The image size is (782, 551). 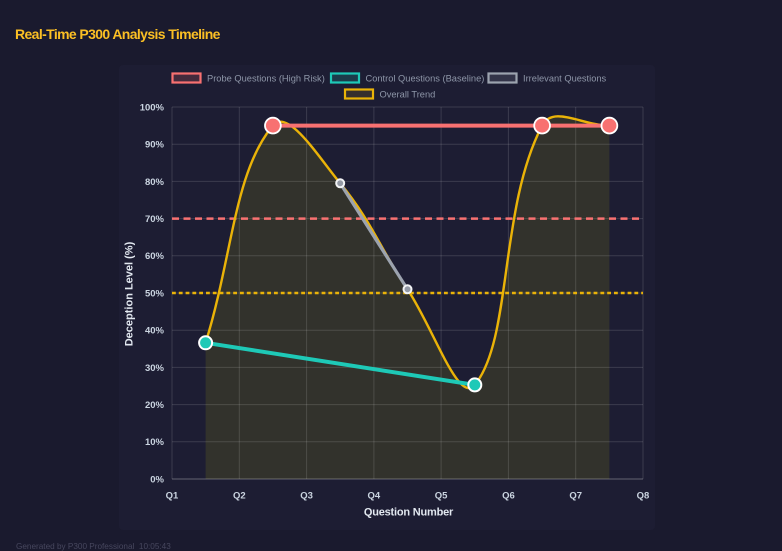 I want to click on svg-text: Q4, so click(x=374, y=496).